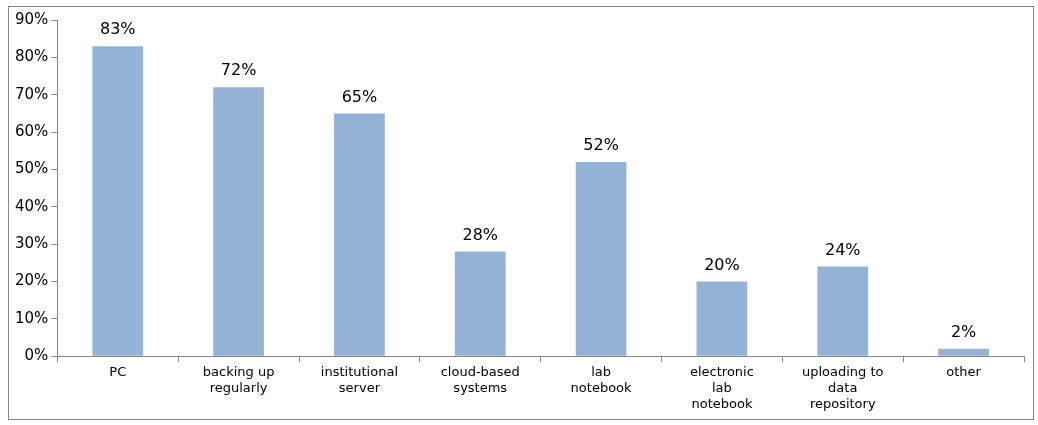  Describe the element at coordinates (32, 93) in the screenshot. I see `y-tick-label: 70%` at that location.